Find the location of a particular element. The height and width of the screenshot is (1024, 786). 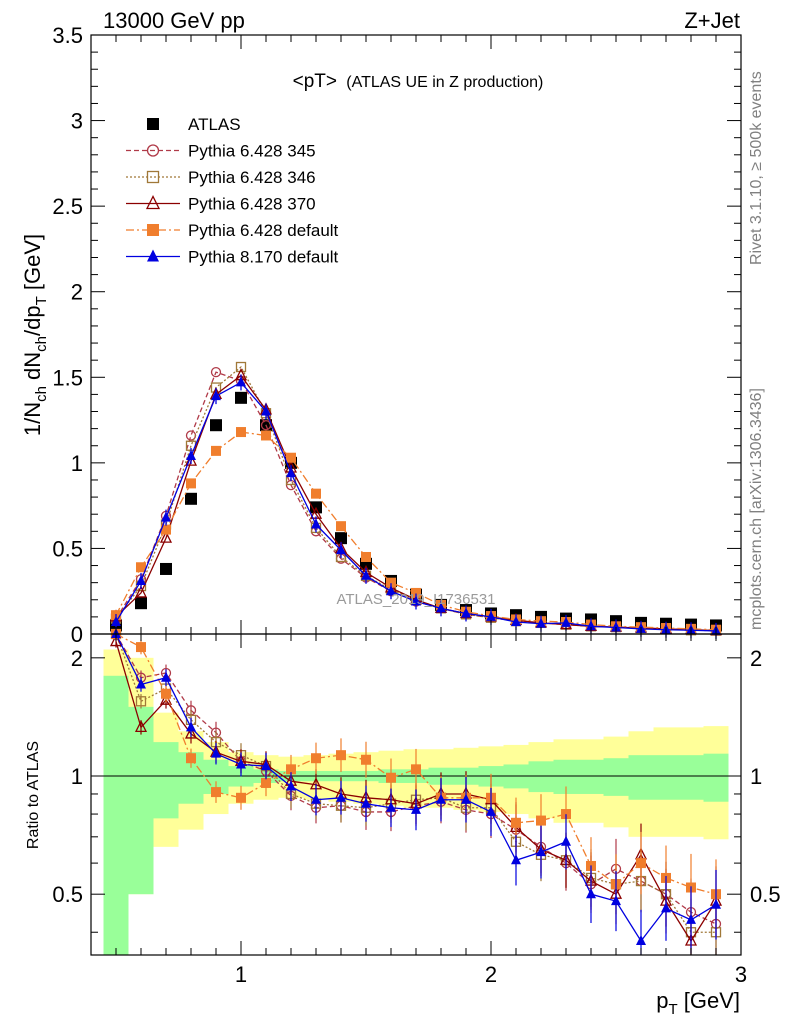

legend-item-3: Pythia 6.428 370 is located at coordinates (221, 204).